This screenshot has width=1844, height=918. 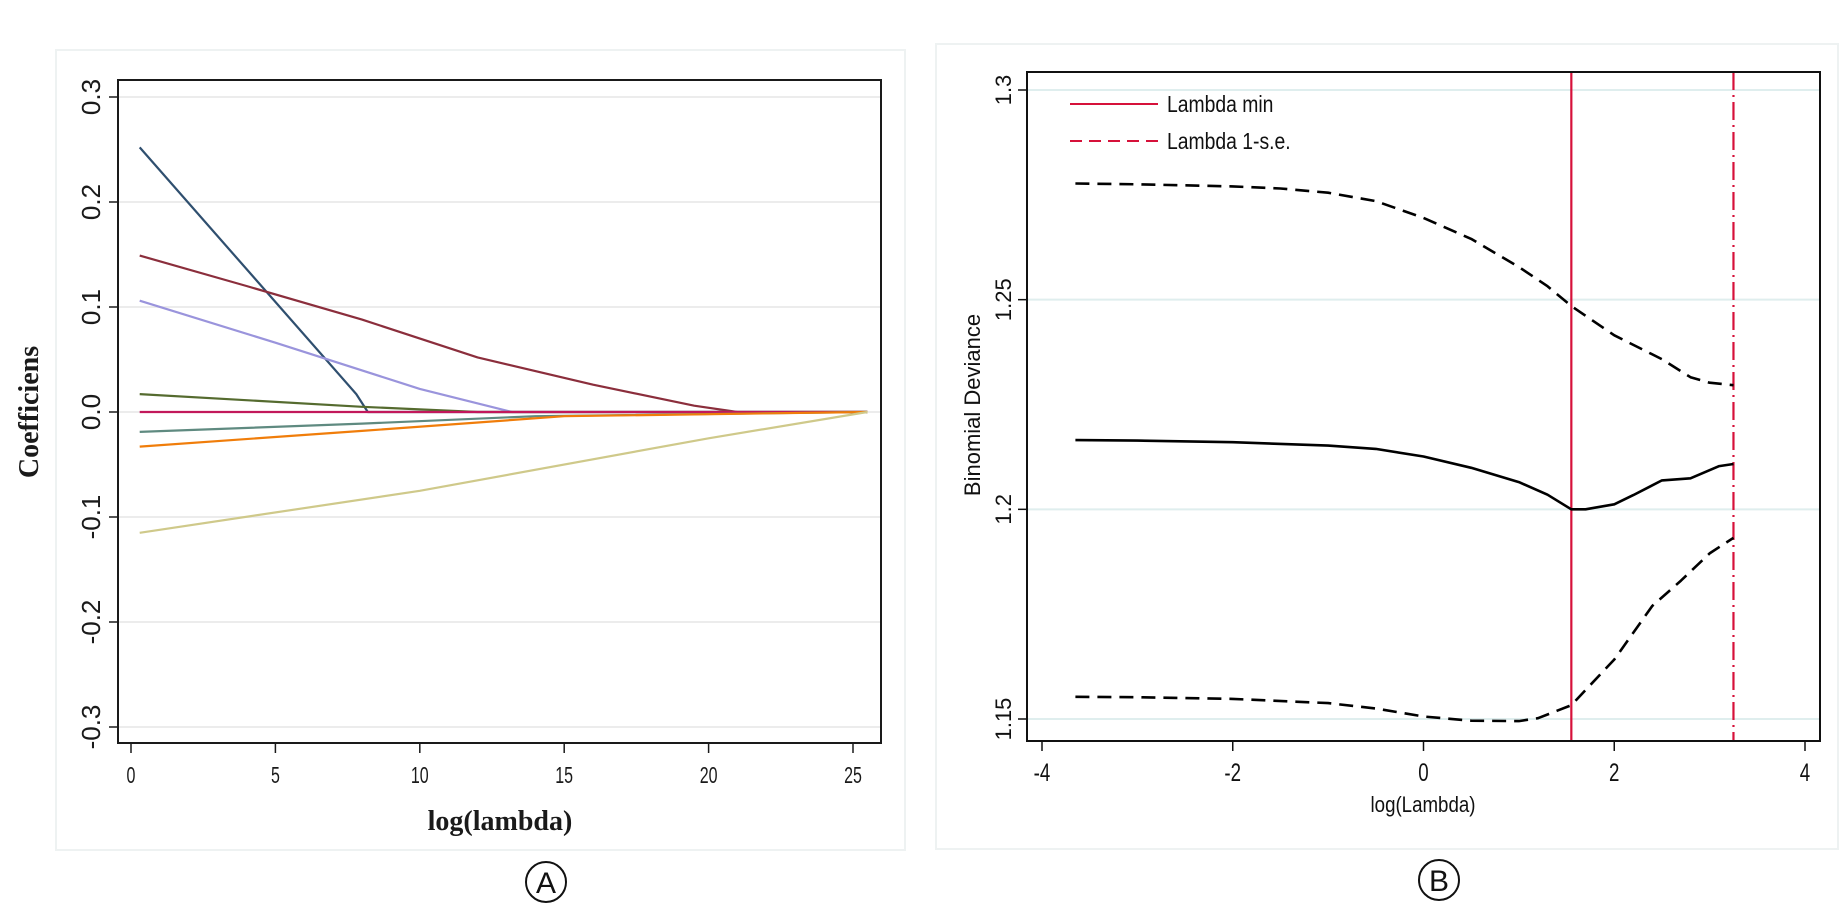 What do you see at coordinates (1003, 90) in the screenshot?
I see `panel-b-y-tick-label: 1.3` at bounding box center [1003, 90].